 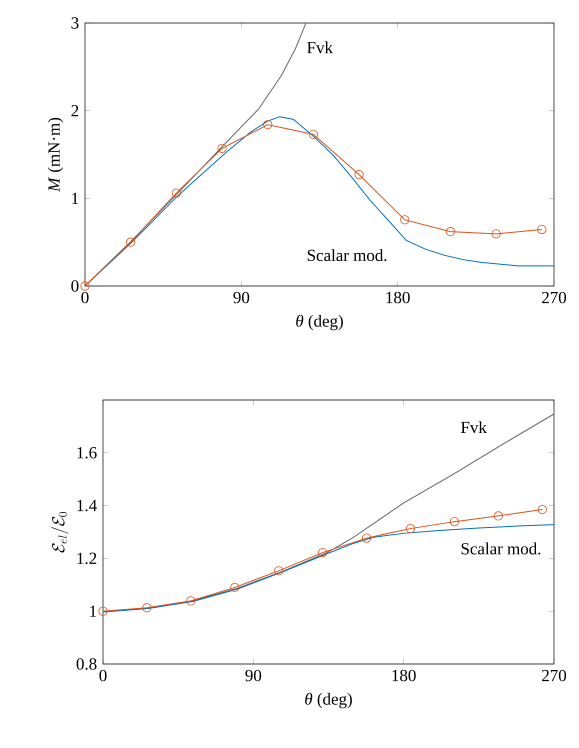 I want to click on y-axis-title: M (mN·m), so click(x=56, y=155).